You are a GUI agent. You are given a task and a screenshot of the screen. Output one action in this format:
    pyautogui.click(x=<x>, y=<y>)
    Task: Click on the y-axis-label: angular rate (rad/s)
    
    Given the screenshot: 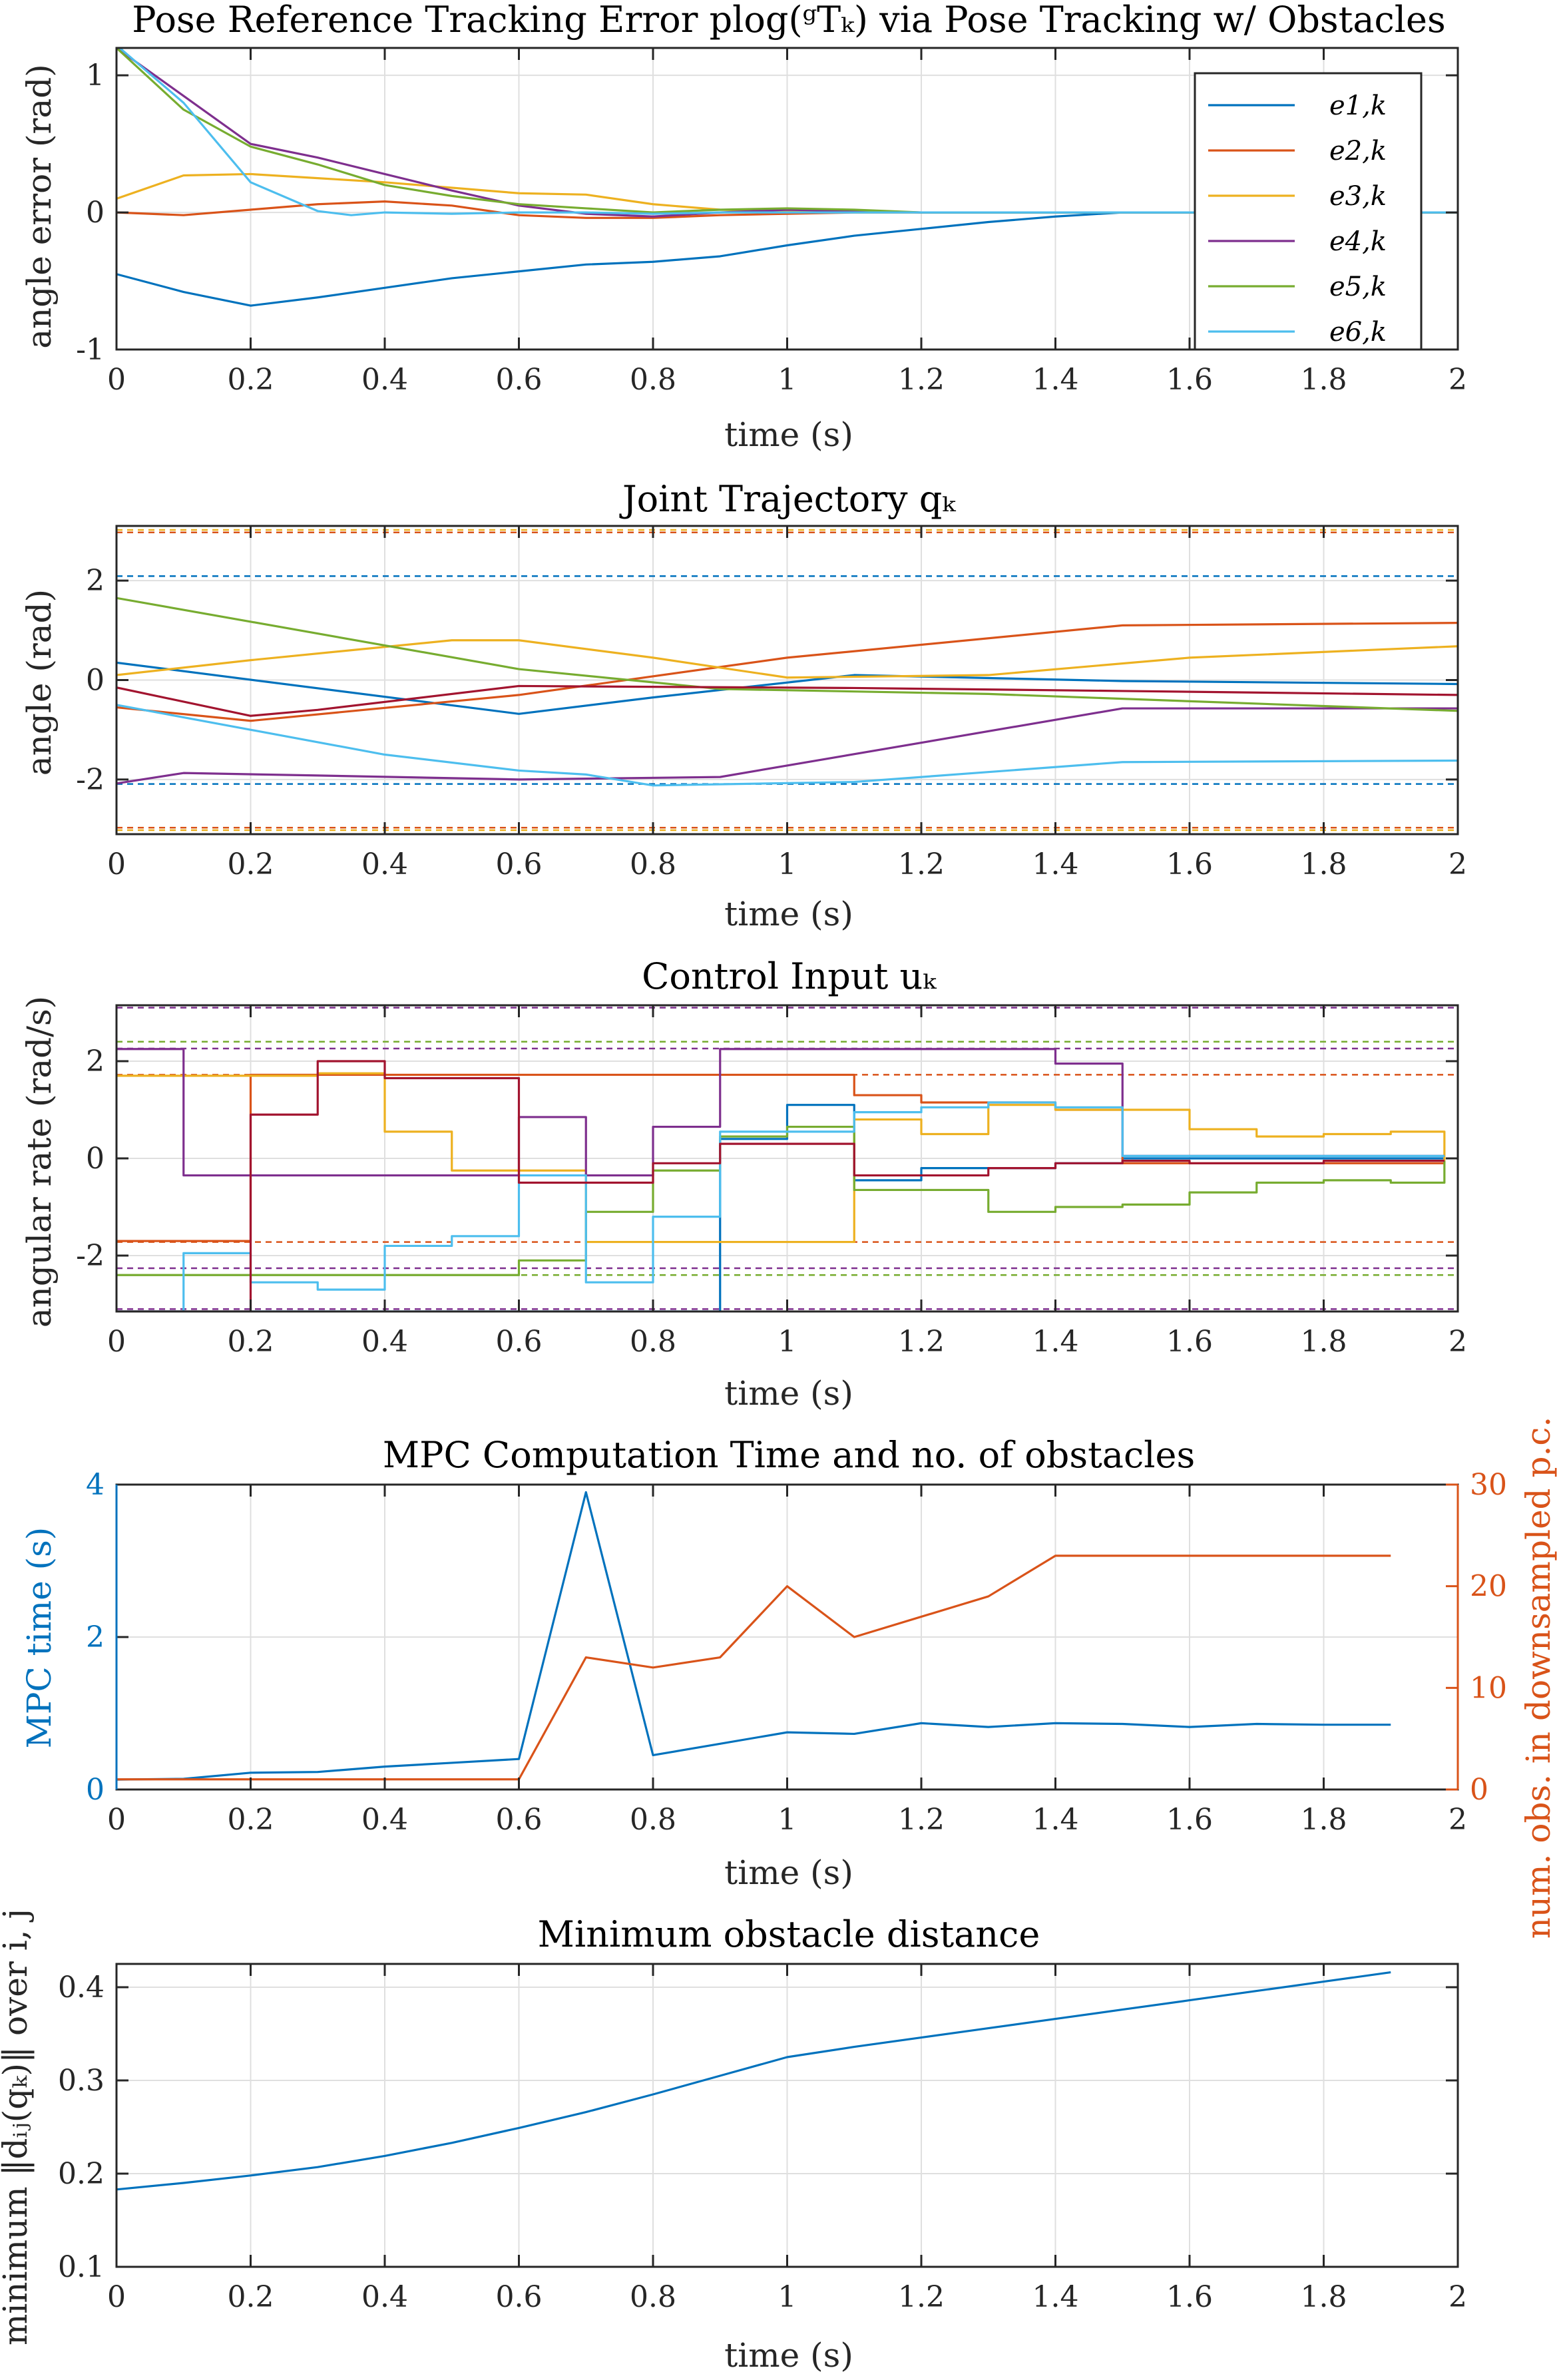 What is the action you would take?
    pyautogui.click(x=39, y=1161)
    